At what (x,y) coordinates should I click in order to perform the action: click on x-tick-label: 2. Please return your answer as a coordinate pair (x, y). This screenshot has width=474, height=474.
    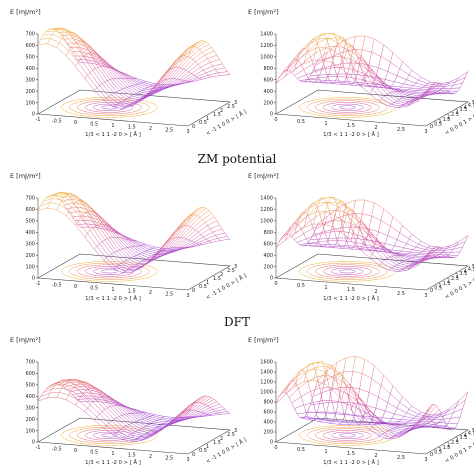
    Looking at the image, I should click on (150, 457).